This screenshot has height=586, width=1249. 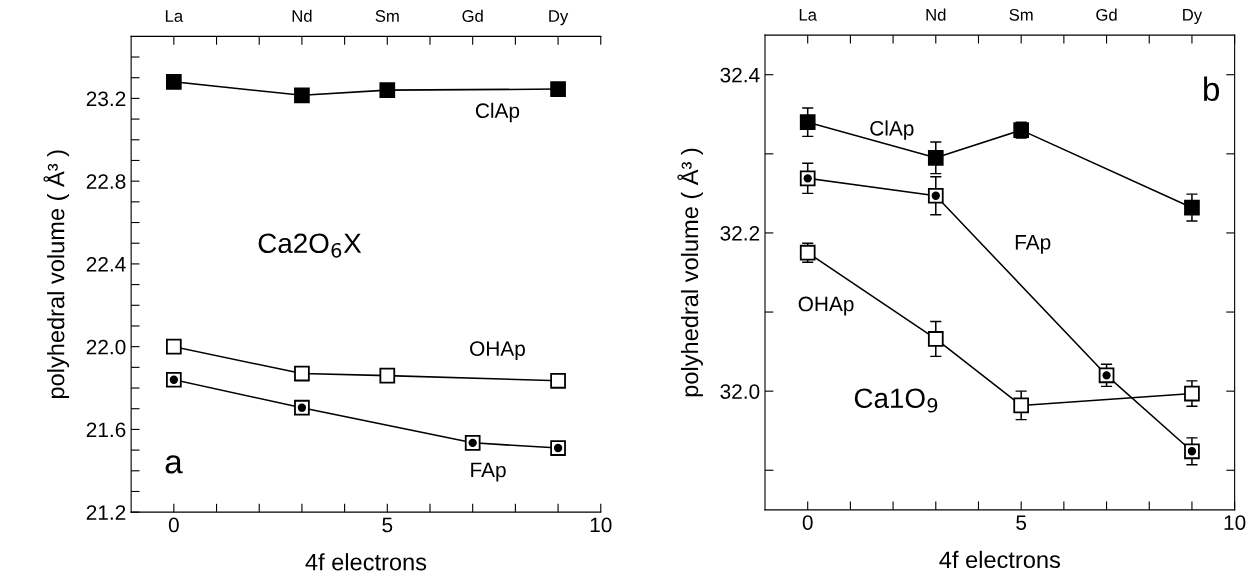 What do you see at coordinates (740, 75) in the screenshot?
I see `y-tick-label: 32.4` at bounding box center [740, 75].